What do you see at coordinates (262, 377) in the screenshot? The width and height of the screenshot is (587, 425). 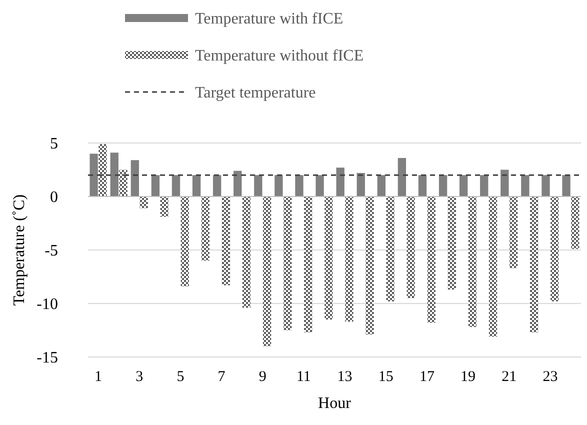 I see `x-tick-label: 9` at bounding box center [262, 377].